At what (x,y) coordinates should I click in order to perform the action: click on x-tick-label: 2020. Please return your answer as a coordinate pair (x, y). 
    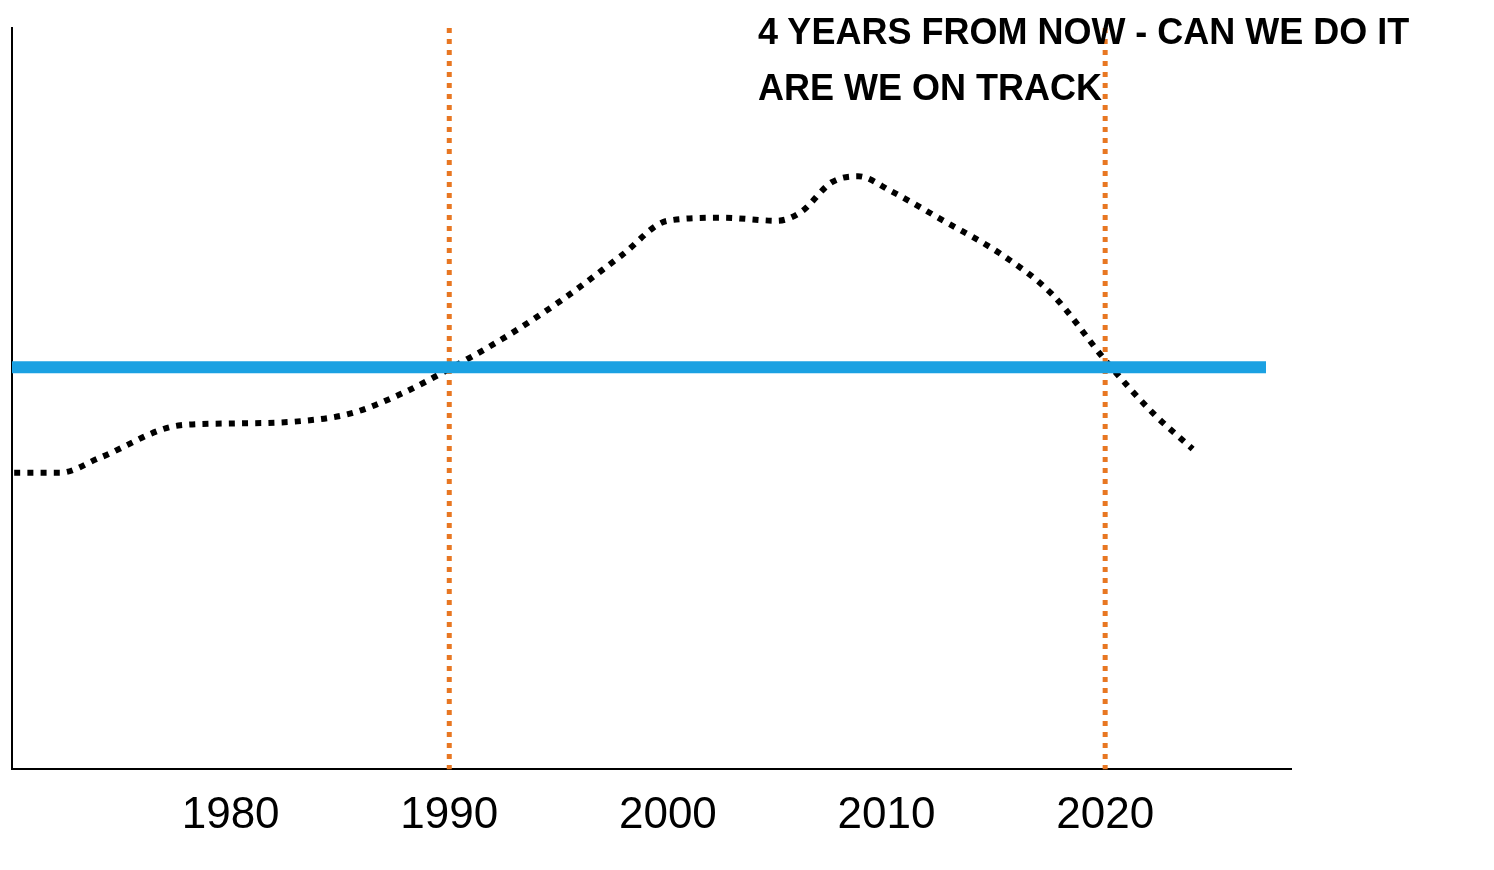
    Looking at the image, I should click on (1105, 812).